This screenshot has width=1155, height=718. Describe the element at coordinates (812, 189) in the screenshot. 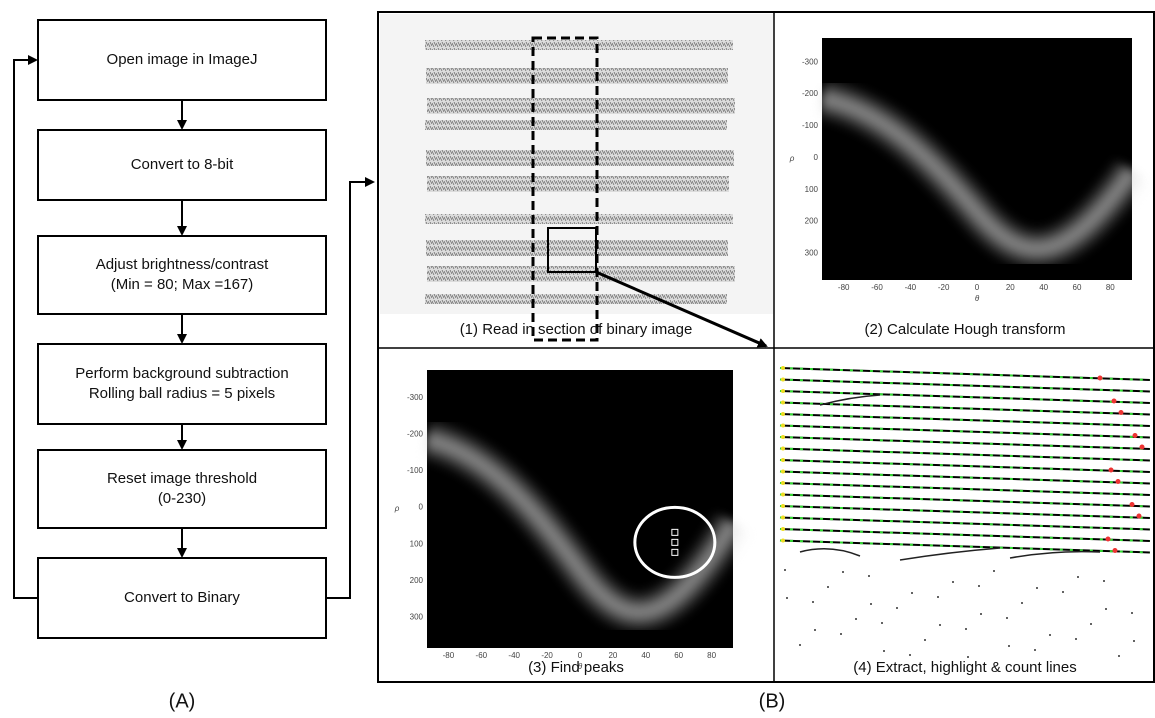

I see `y-tick-label: 100` at that location.